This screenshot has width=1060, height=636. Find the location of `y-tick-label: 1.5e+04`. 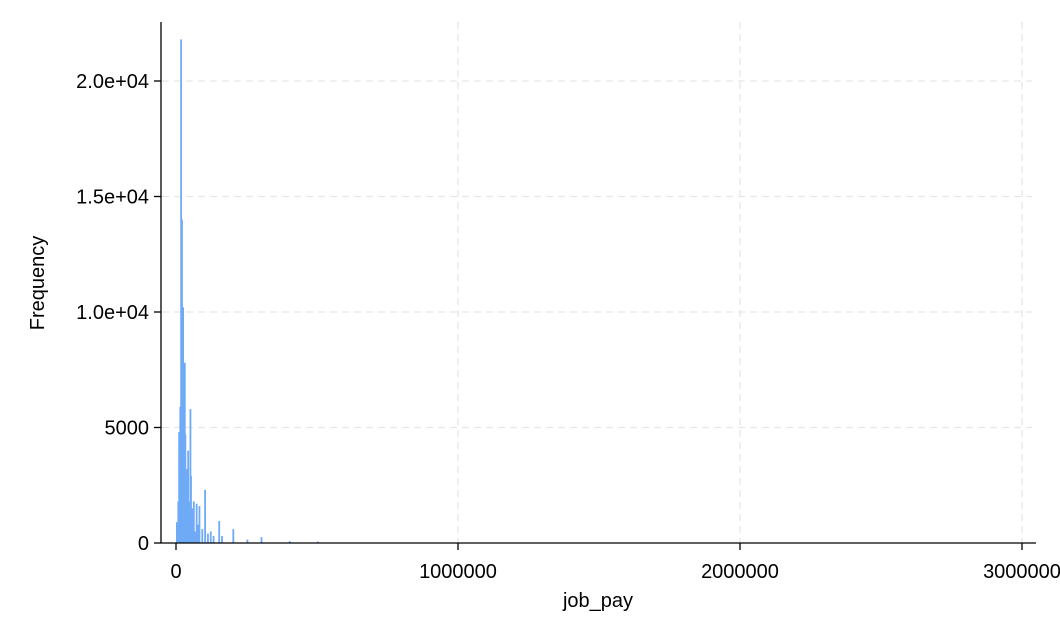

y-tick-label: 1.5e+04 is located at coordinates (112, 198).